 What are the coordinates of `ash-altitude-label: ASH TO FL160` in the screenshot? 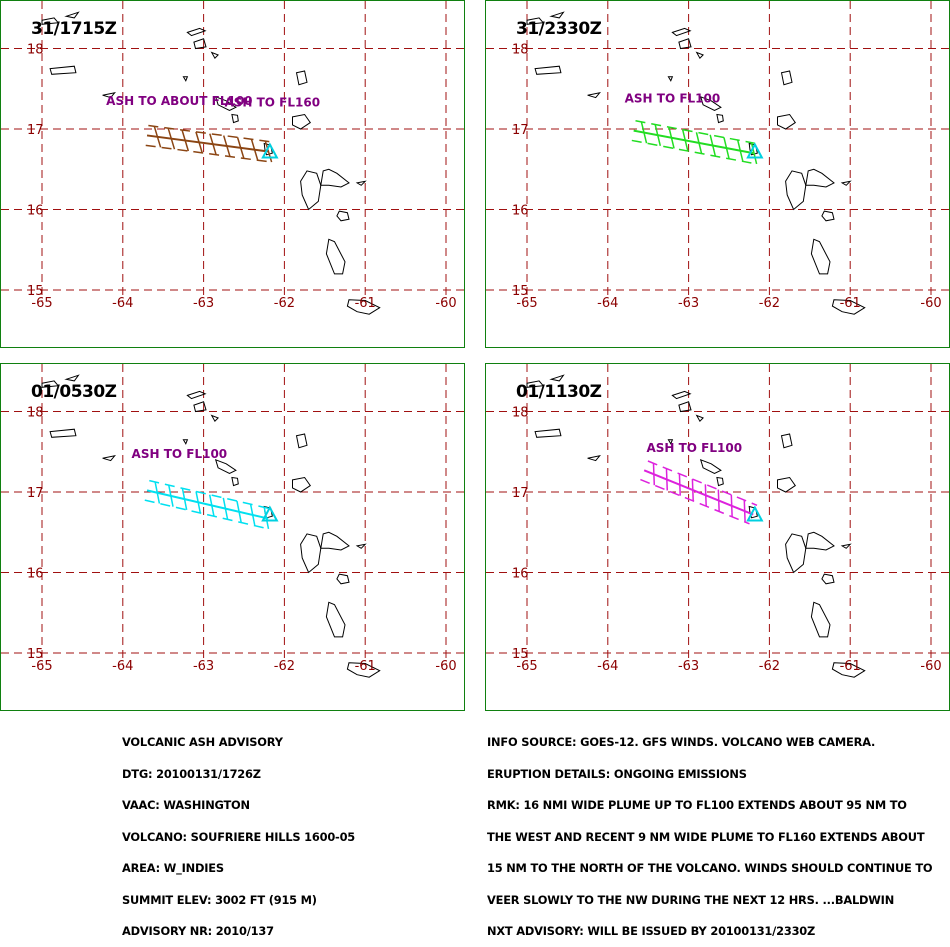 It's located at (272, 102).